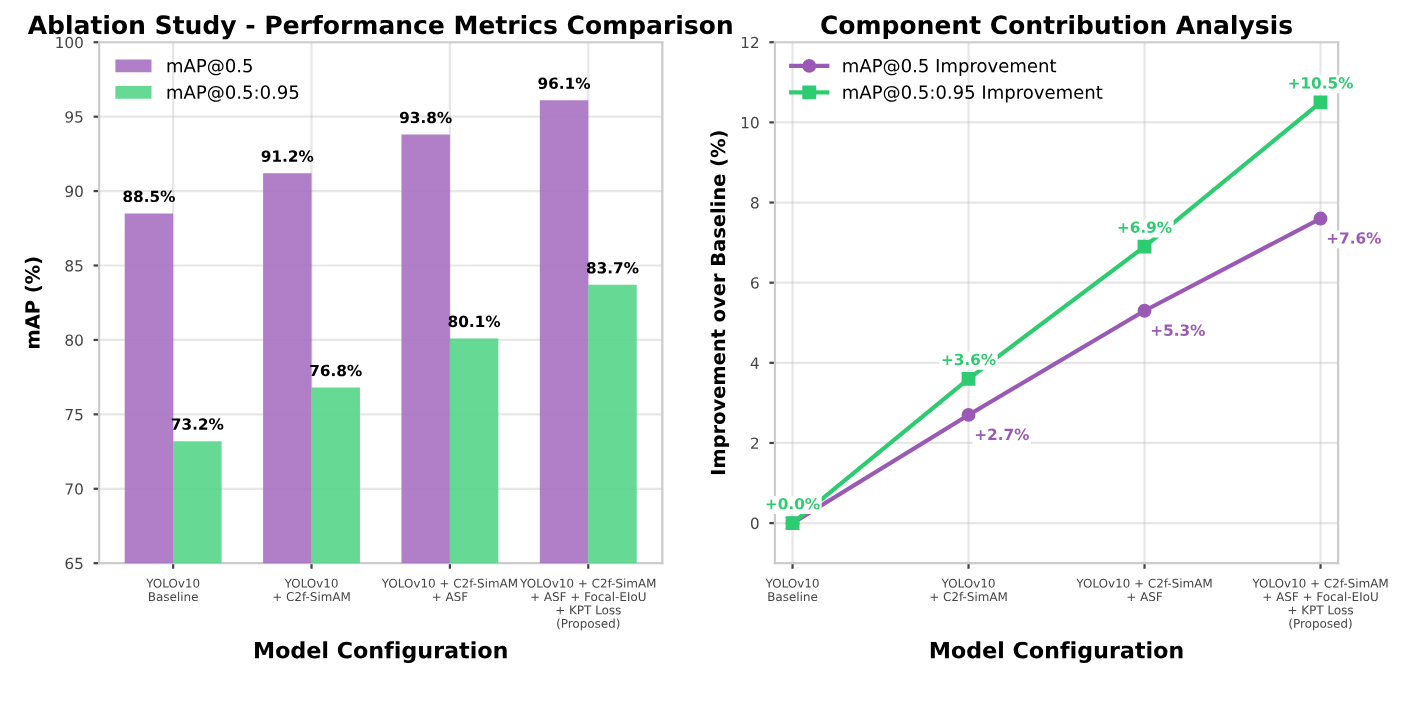  Describe the element at coordinates (950, 67) in the screenshot. I see `legend-label: mAP@0.5 Improvement` at that location.